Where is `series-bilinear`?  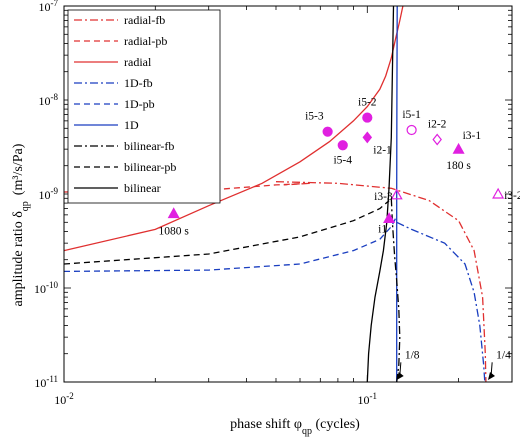
series-bilinear is located at coordinates (380, 194).